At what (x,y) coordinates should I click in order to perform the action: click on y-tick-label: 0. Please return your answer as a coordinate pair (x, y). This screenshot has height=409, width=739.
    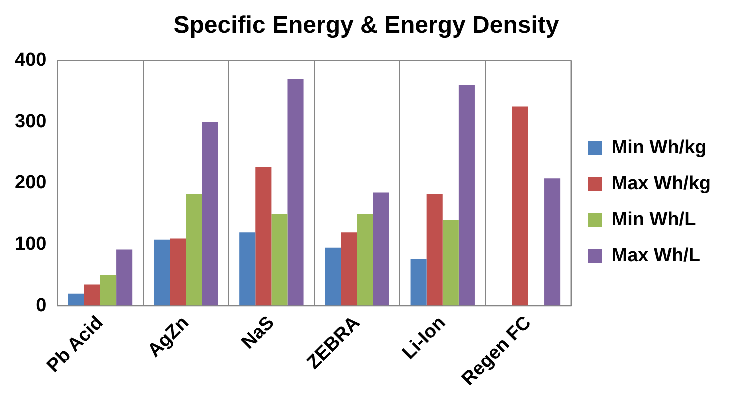
    Looking at the image, I should click on (41, 305).